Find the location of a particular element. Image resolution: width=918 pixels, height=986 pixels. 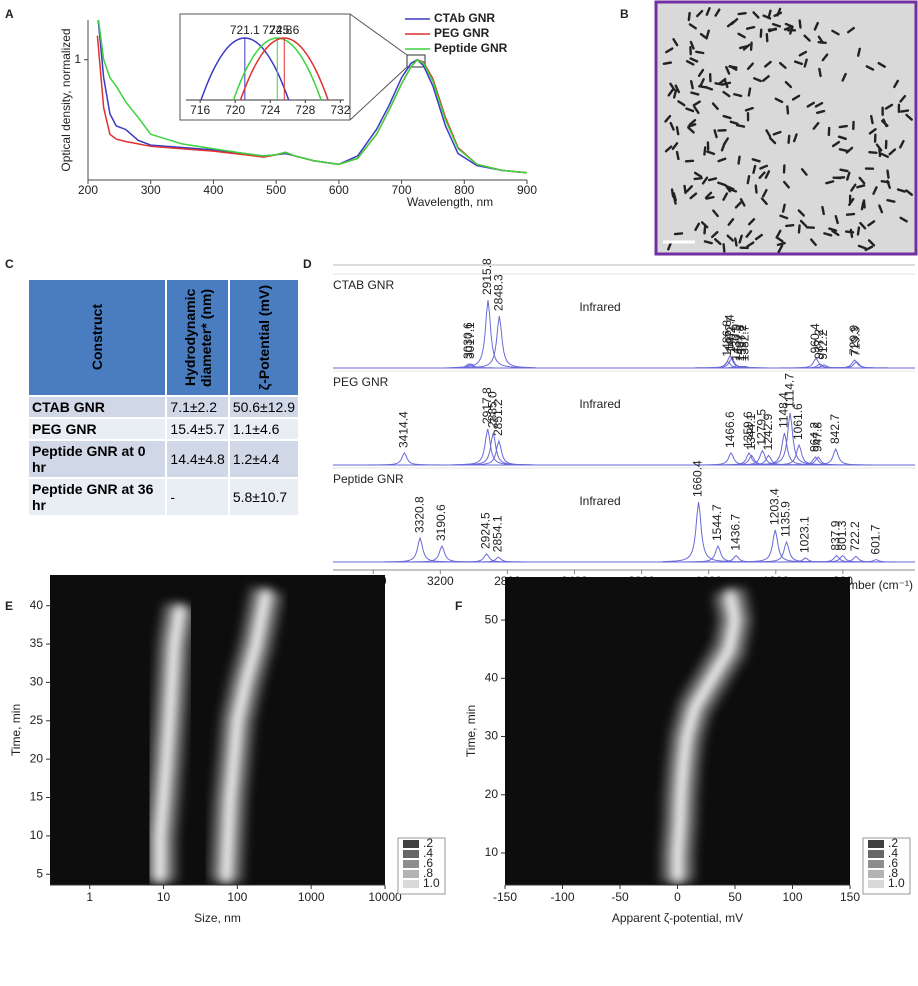

legend-label: Peptide GNR is located at coordinates (471, 48).